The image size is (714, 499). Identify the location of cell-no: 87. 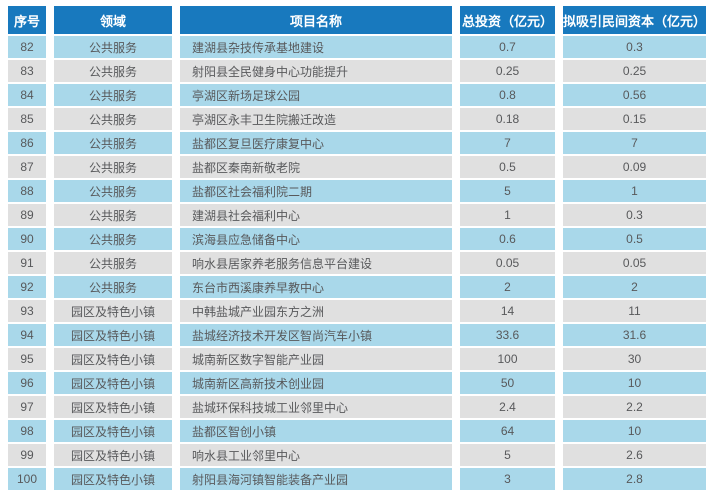
(27, 167).